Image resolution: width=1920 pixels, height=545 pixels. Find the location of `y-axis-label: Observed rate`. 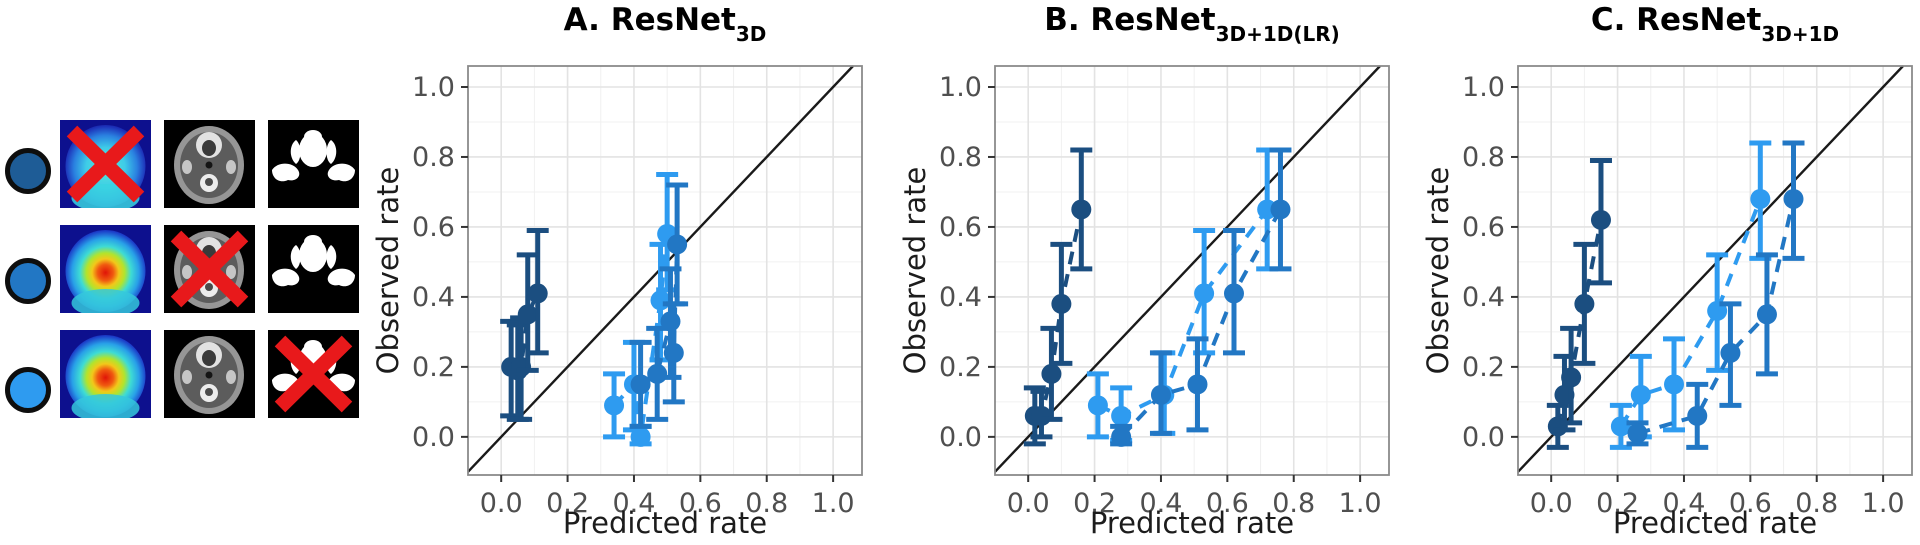

y-axis-label: Observed rate is located at coordinates (1438, 271).